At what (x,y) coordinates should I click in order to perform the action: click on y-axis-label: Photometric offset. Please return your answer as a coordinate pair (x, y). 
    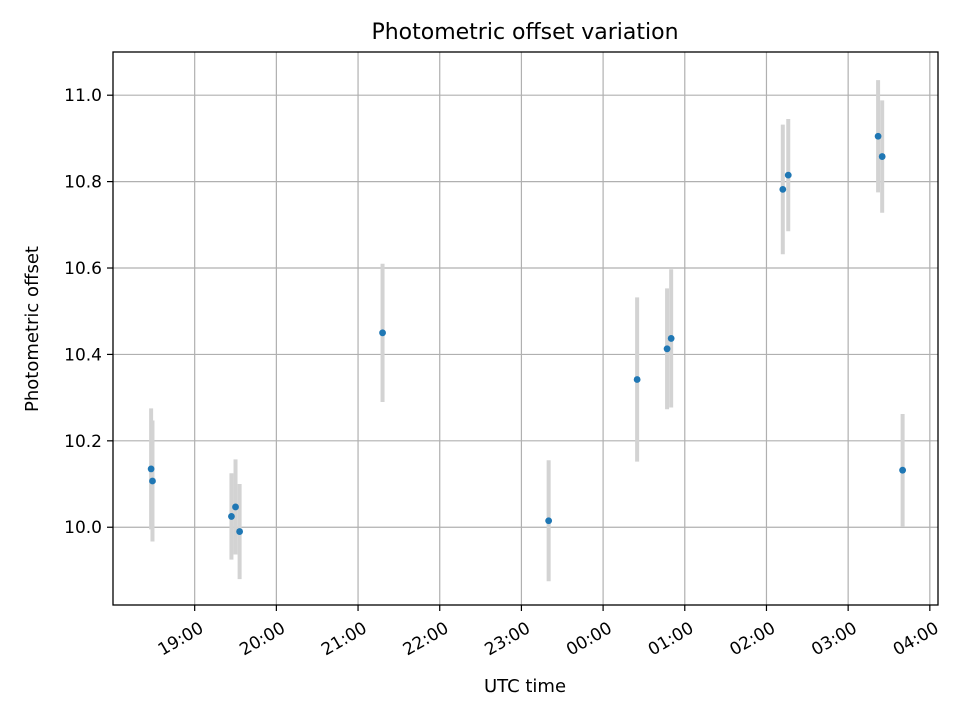
    Looking at the image, I should click on (32, 329).